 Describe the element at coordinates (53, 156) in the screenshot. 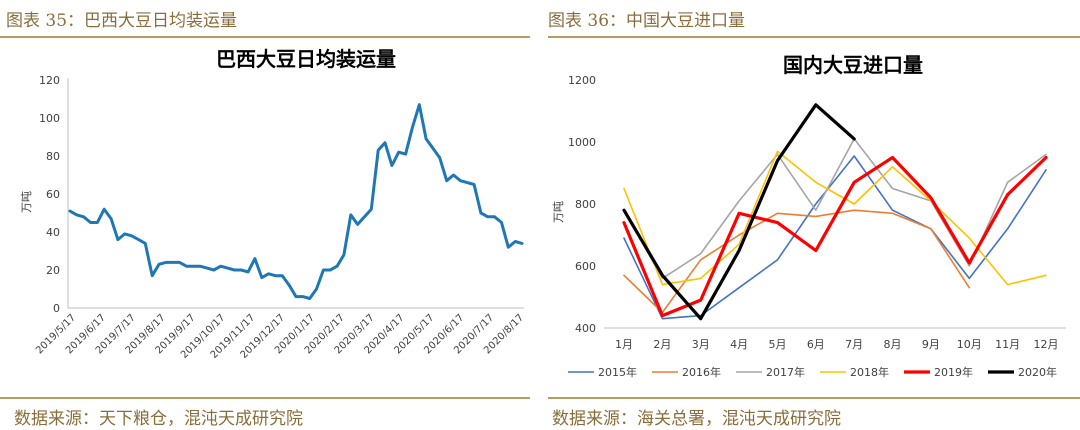

I see `y-tick-label: 80` at that location.